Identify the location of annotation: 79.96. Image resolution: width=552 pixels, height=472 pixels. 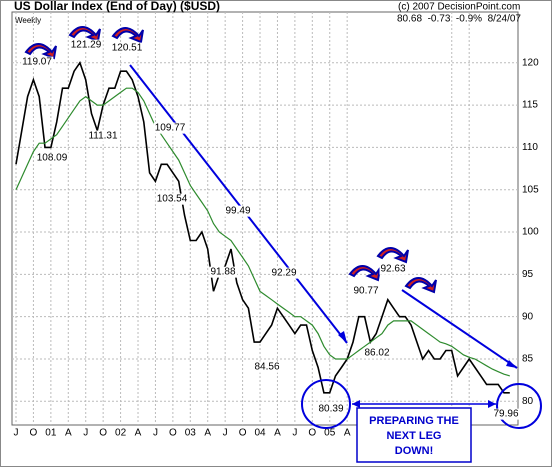
(505, 414).